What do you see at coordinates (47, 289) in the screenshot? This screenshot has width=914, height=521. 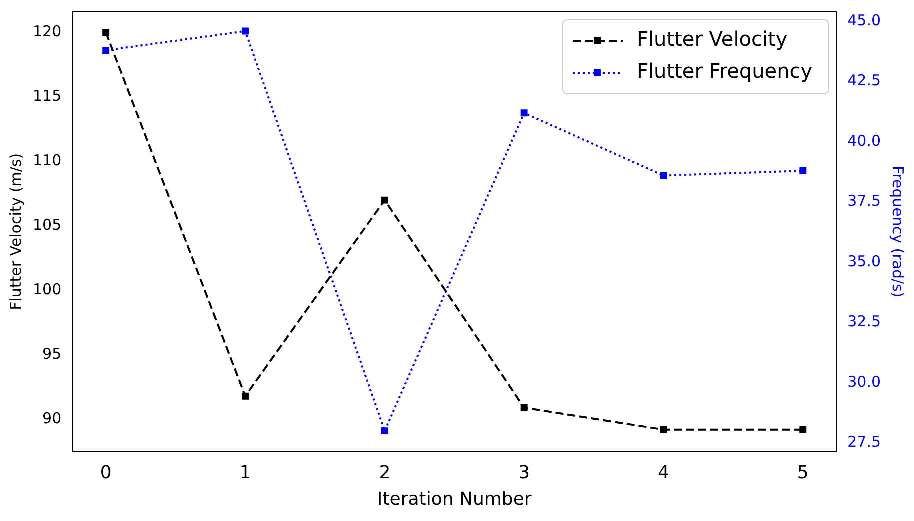 I see `y-tick-label: 100` at bounding box center [47, 289].